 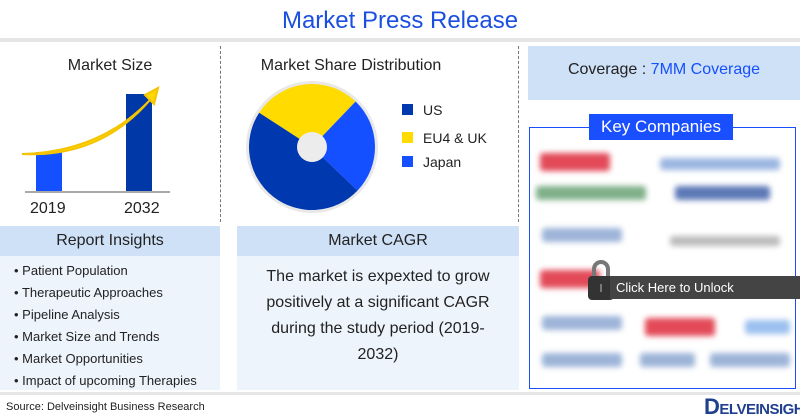 What do you see at coordinates (444, 116) in the screenshot?
I see `legend-item-us: US` at bounding box center [444, 116].